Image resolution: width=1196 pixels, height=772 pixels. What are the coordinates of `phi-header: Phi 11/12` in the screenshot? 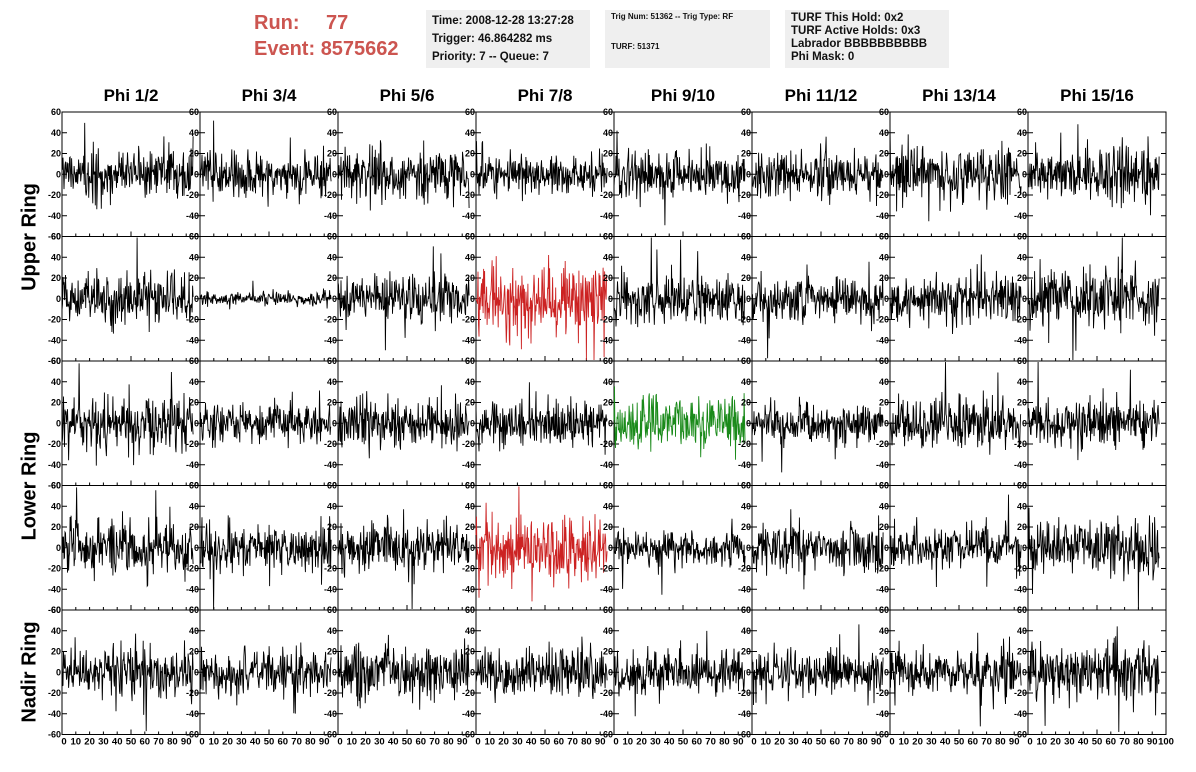 It's located at (821, 95).